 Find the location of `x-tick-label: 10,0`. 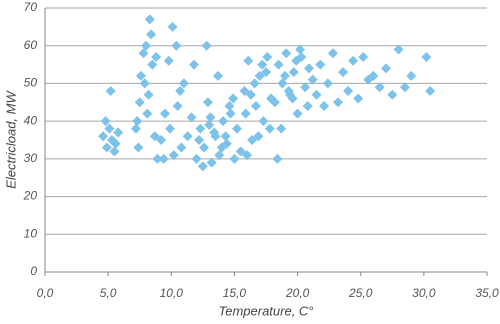

x-tick-label: 10,0 is located at coordinates (172, 293).